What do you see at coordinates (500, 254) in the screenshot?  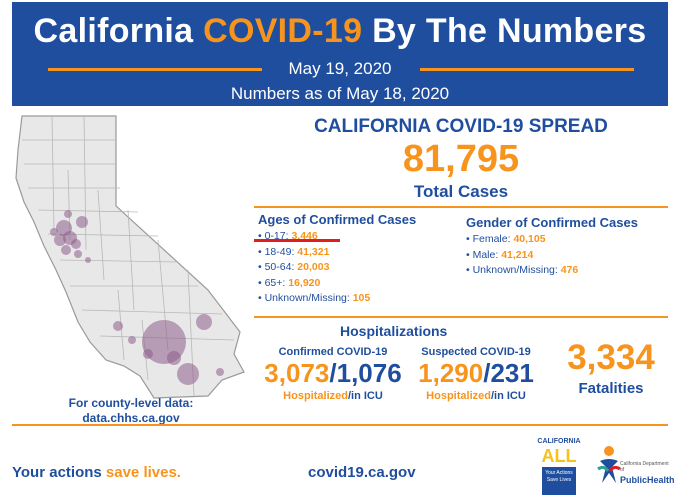 I see `list-item: • Male: 41,214` at bounding box center [500, 254].